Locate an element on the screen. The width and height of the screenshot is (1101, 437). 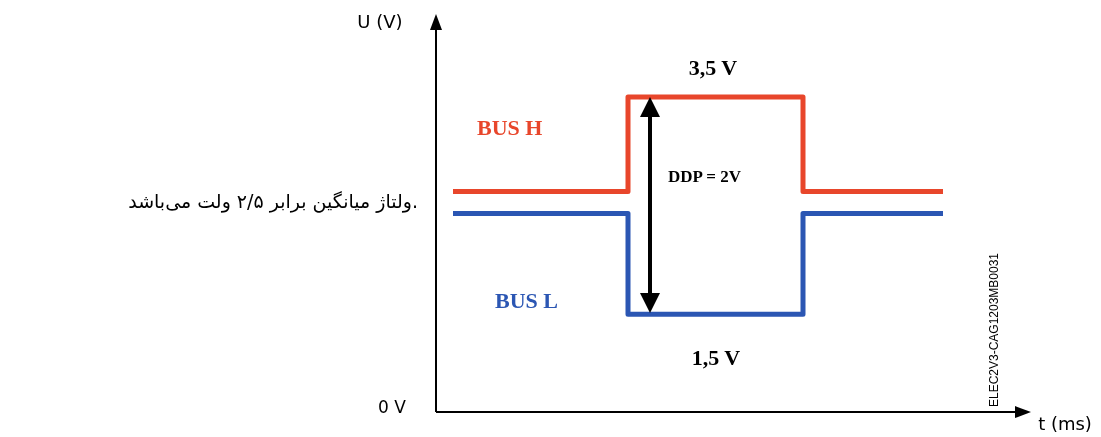
annotation: 1,5 V is located at coordinates (716, 357).